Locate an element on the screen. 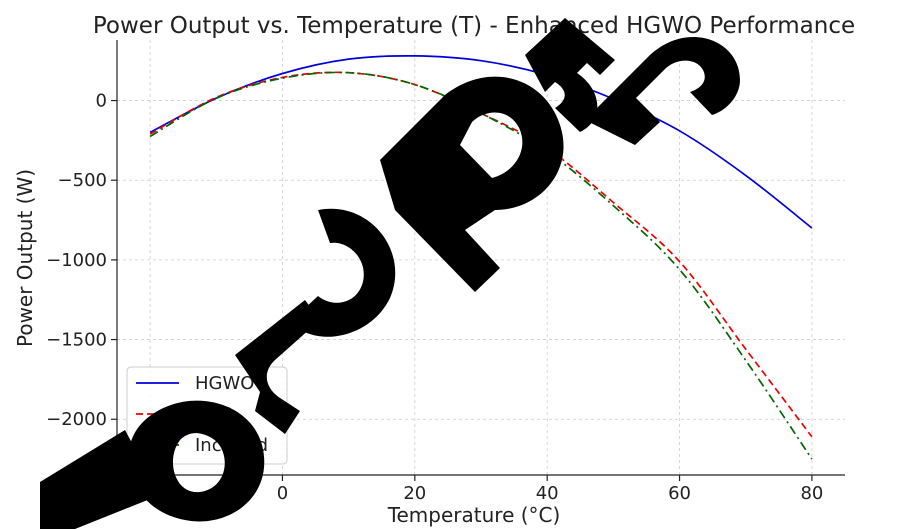 Image resolution: width=915 pixels, height=529 pixels. y-tick-label: −1500 is located at coordinates (76, 340).